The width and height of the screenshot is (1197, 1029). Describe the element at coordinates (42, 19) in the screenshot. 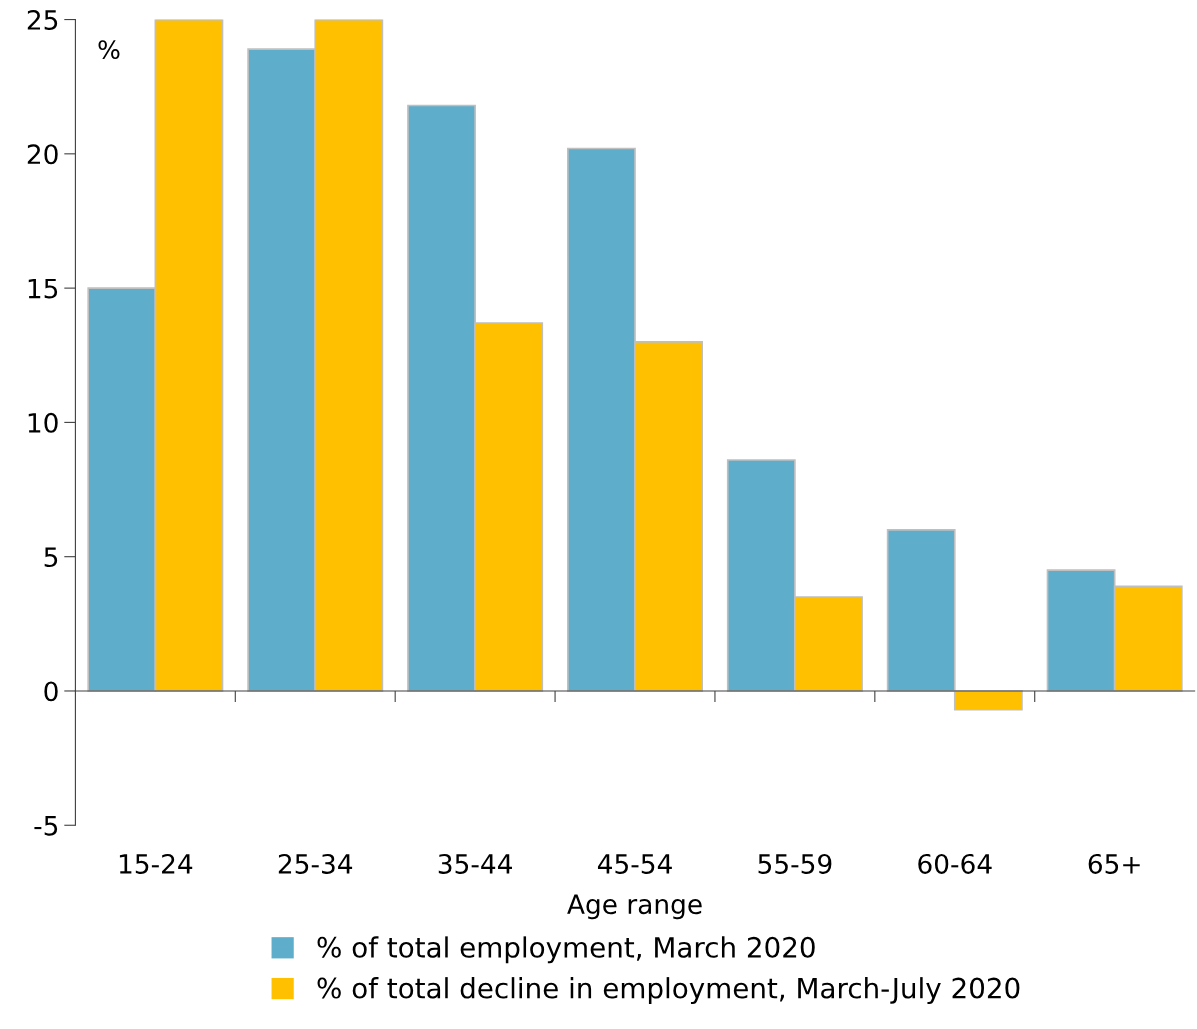

I see `y-tick-label: 25` at that location.